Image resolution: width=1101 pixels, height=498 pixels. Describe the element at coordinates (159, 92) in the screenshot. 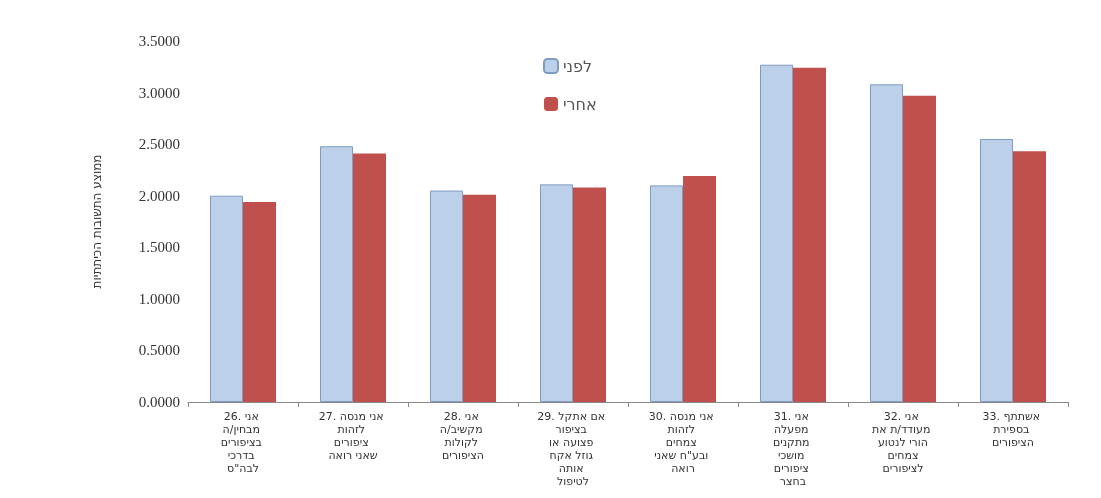

I see `y-tick-label: 3.0000` at that location.